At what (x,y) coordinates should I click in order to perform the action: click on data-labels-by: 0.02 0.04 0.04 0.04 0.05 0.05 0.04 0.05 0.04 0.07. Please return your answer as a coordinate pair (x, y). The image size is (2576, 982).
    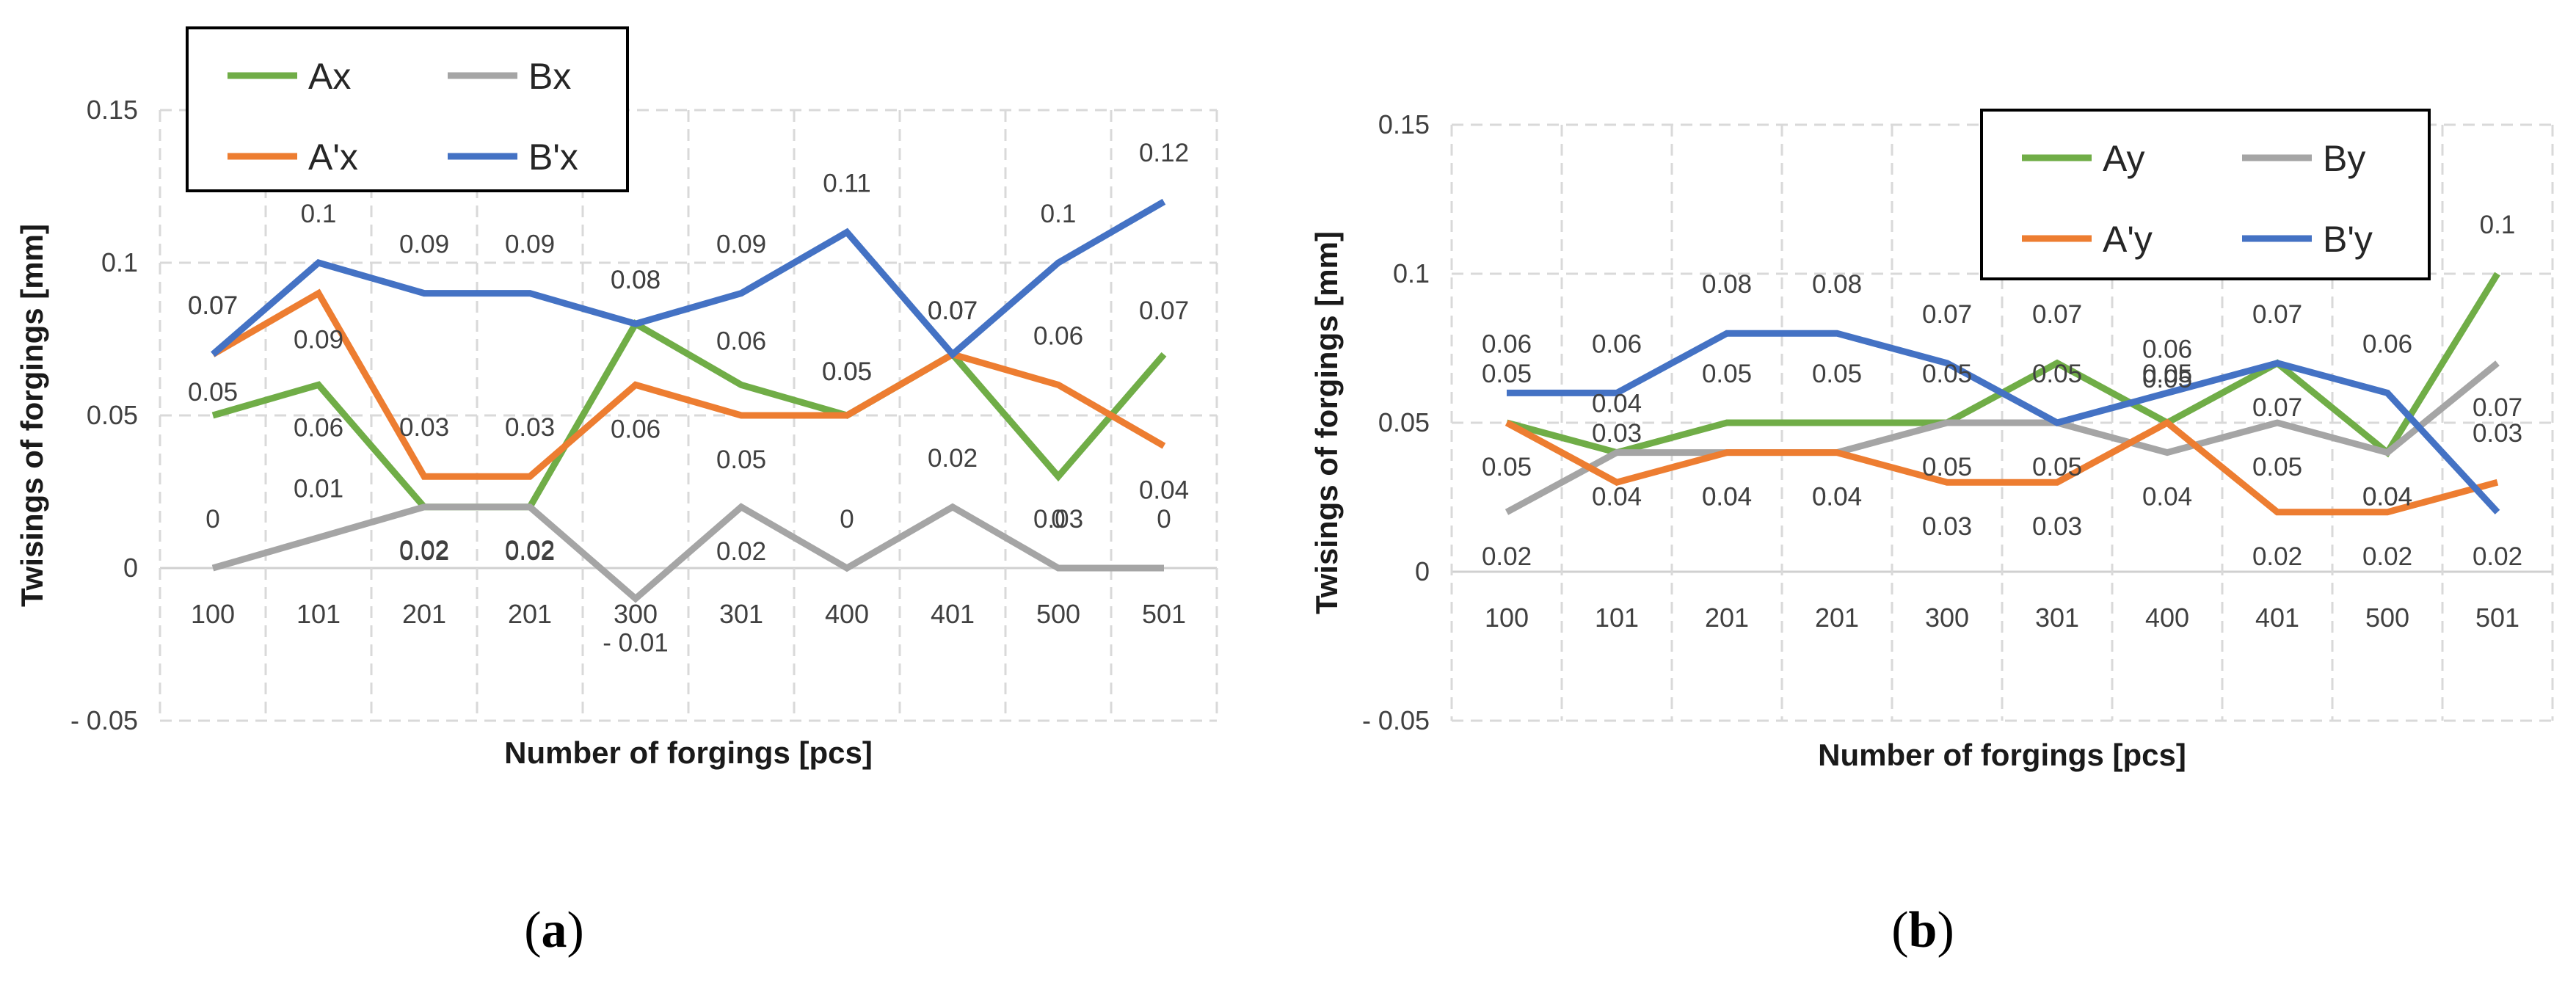
    Looking at the image, I should click on (2002, 480).